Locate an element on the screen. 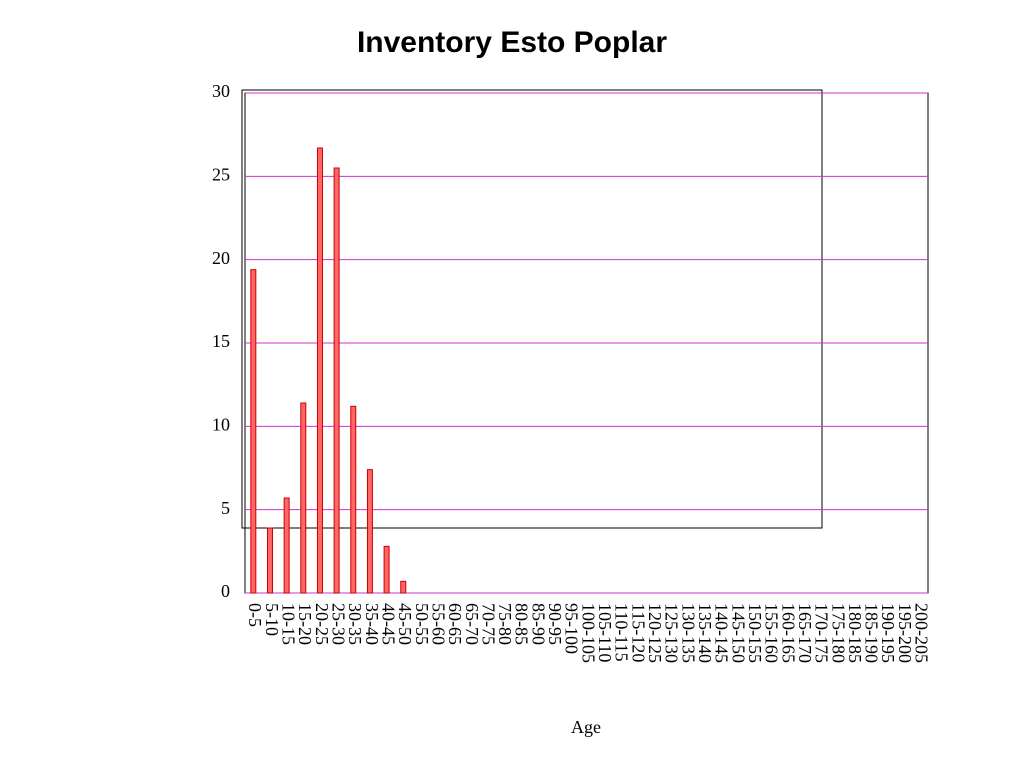 Image resolution: width=1024 pixels, height=773 pixels. y-tick-label: 0 is located at coordinates (225, 591).